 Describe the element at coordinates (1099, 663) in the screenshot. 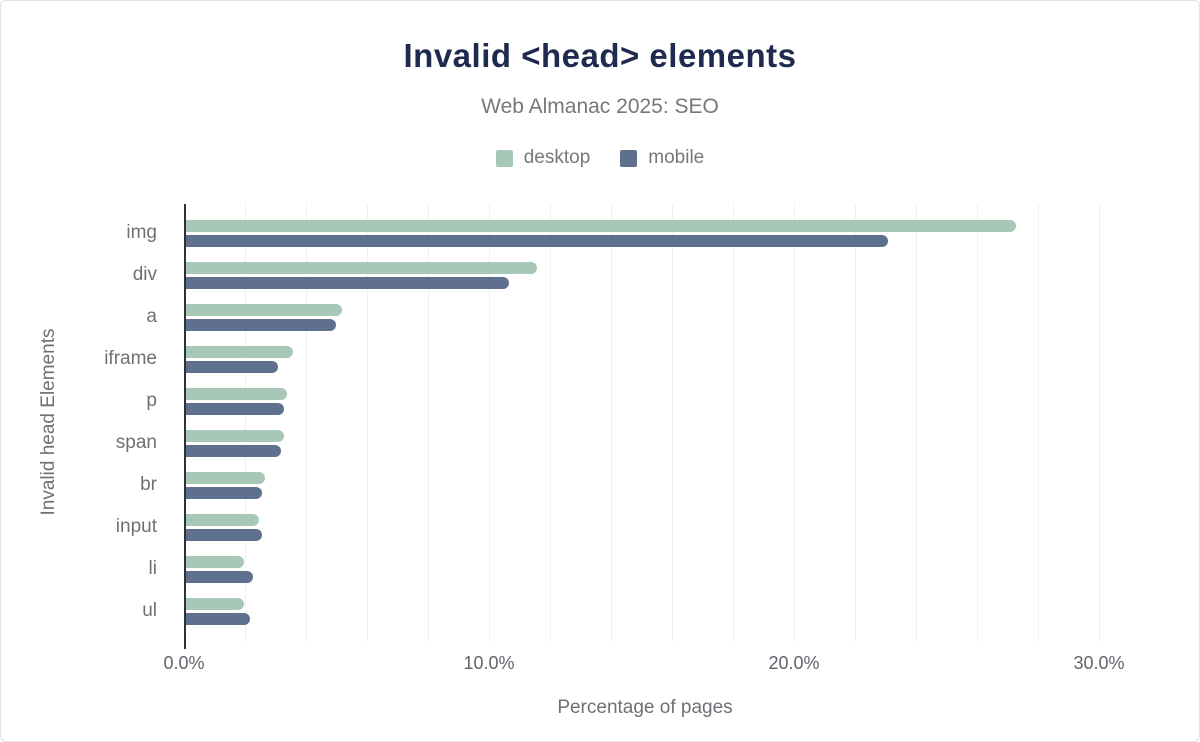

I see `x-tick-30: 30.0%` at that location.